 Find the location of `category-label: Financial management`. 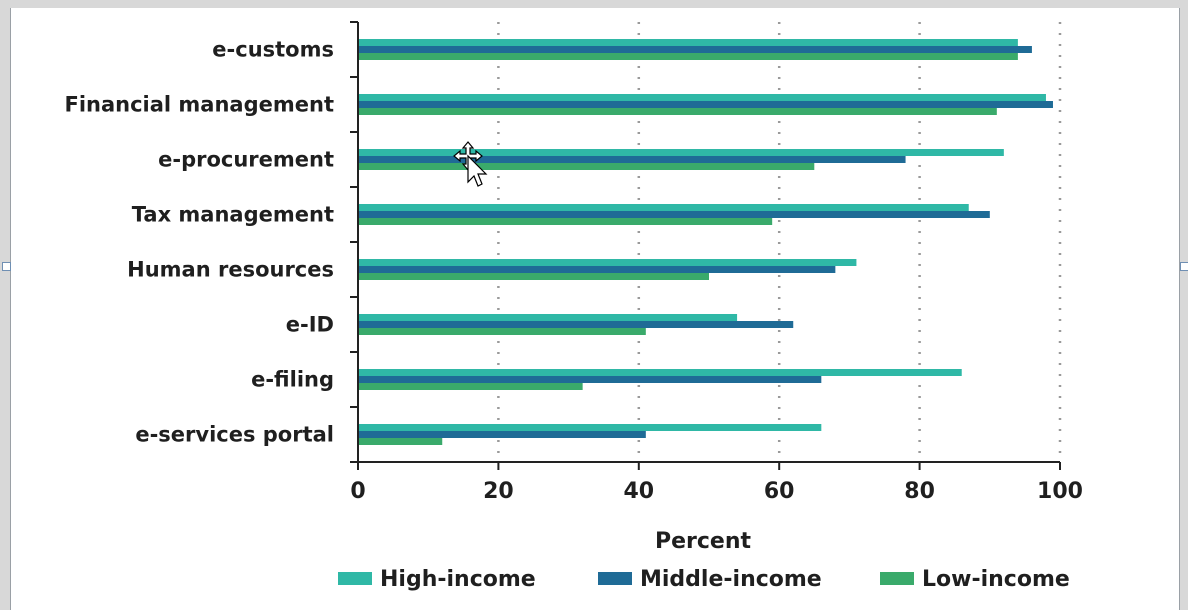

category-label: Financial management is located at coordinates (199, 105).